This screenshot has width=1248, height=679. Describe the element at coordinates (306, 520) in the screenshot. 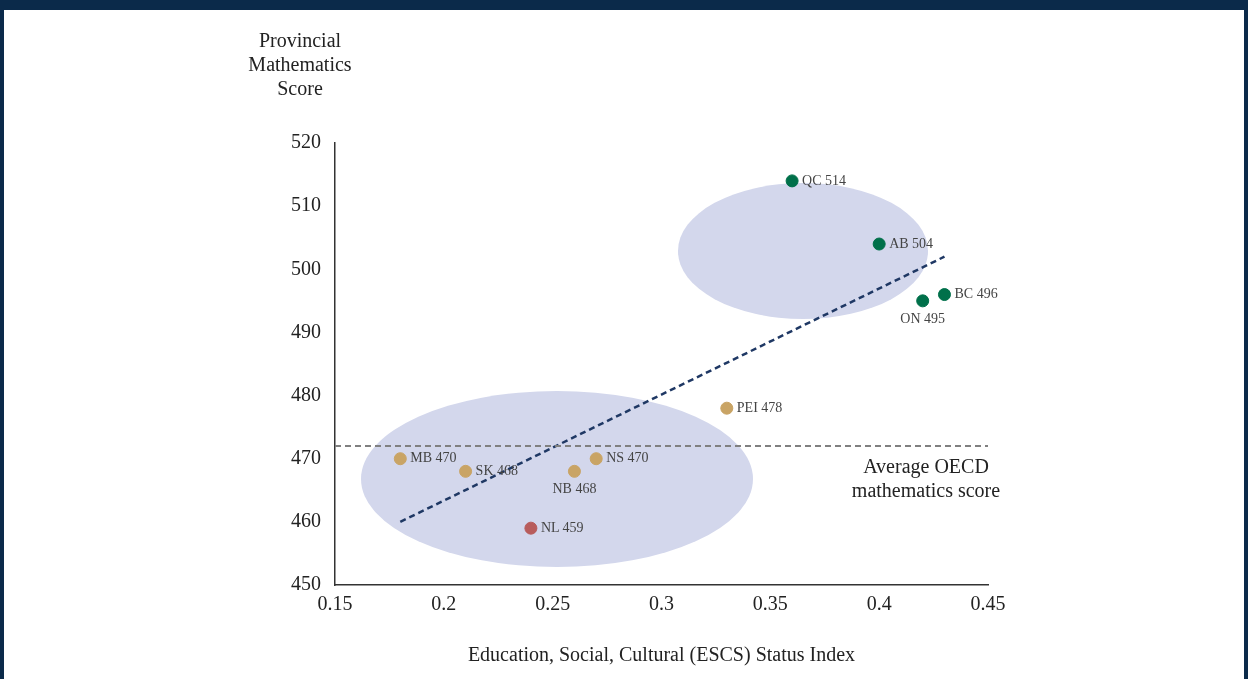

I see `y-tick-label: 460` at that location.